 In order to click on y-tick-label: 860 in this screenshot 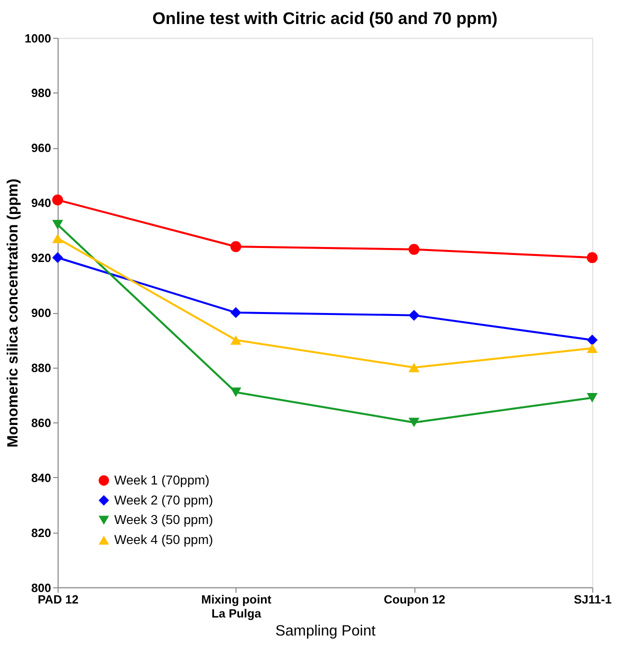, I will do `click(41, 423)`.